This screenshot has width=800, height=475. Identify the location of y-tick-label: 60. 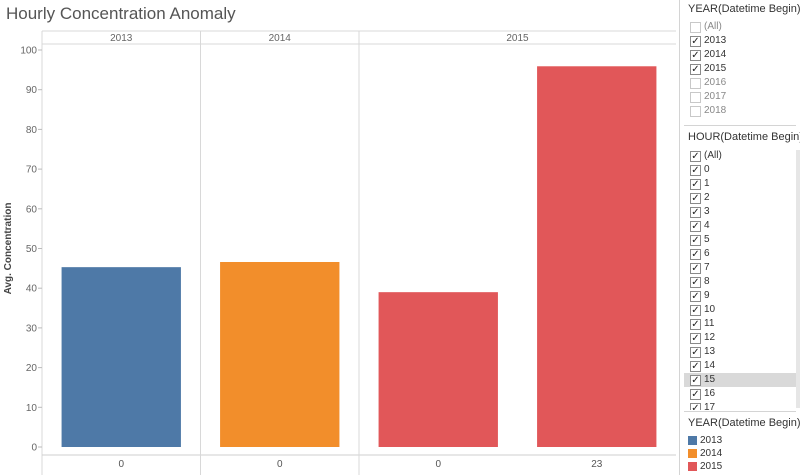
(32, 209).